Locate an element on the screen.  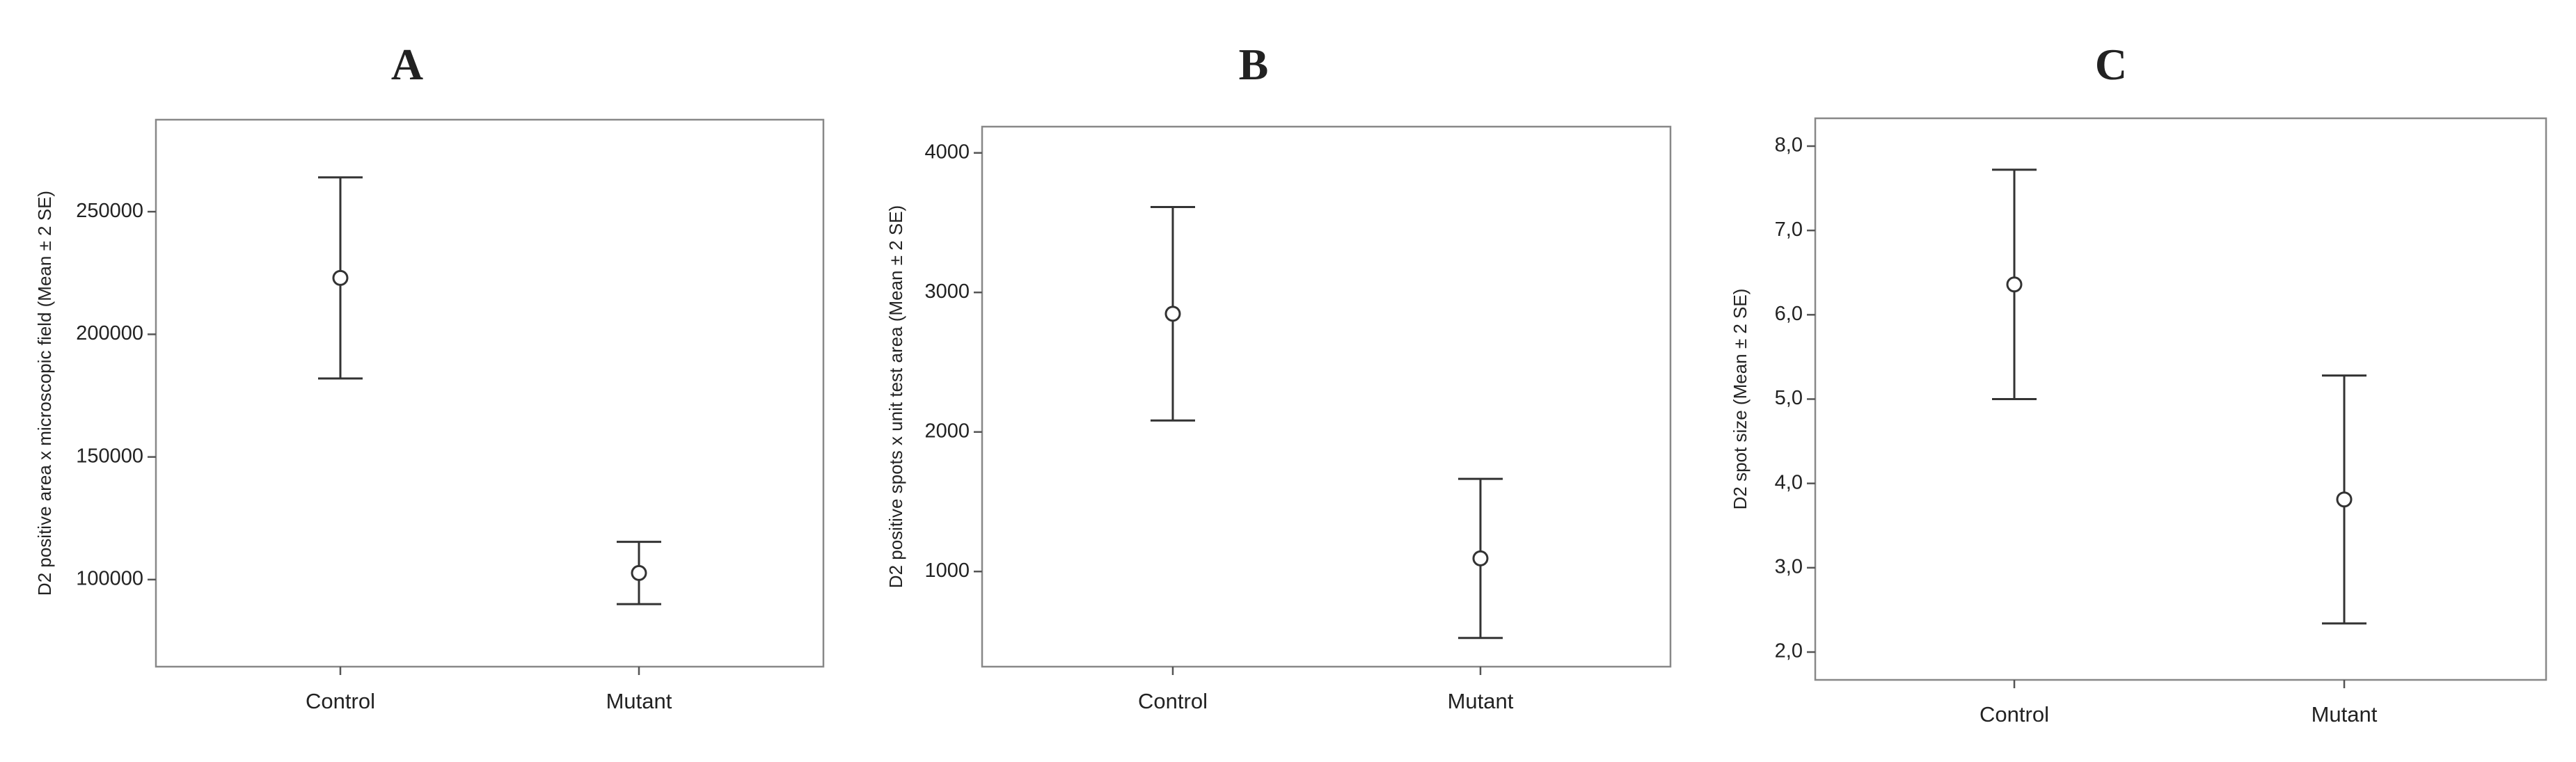
y-tick-label: 250000 is located at coordinates (109, 211).